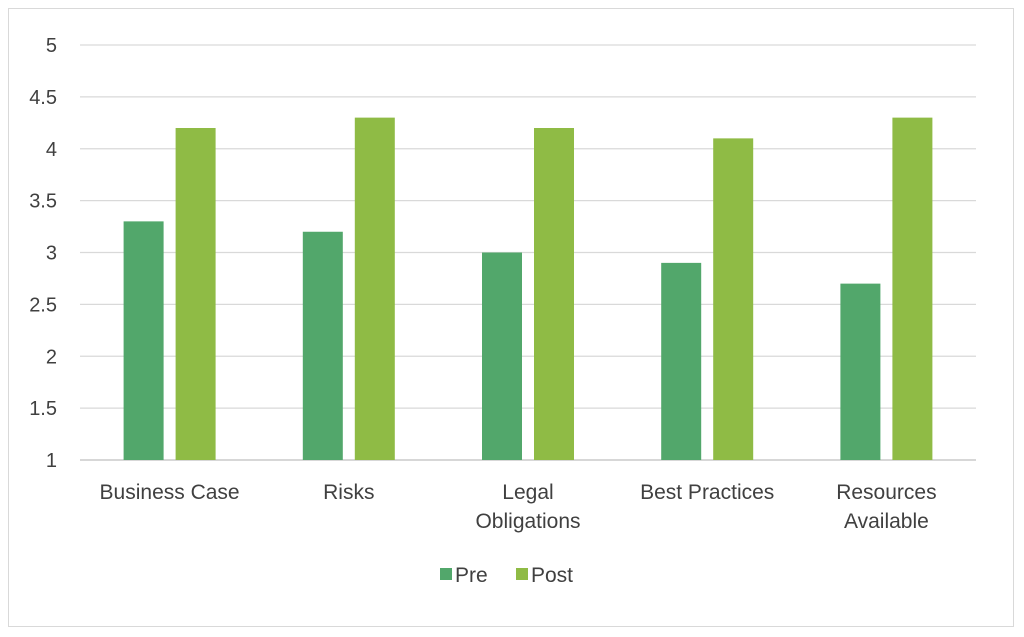 The height and width of the screenshot is (637, 1024). Describe the element at coordinates (471, 575) in the screenshot. I see `legend-label-pre: Pre` at that location.